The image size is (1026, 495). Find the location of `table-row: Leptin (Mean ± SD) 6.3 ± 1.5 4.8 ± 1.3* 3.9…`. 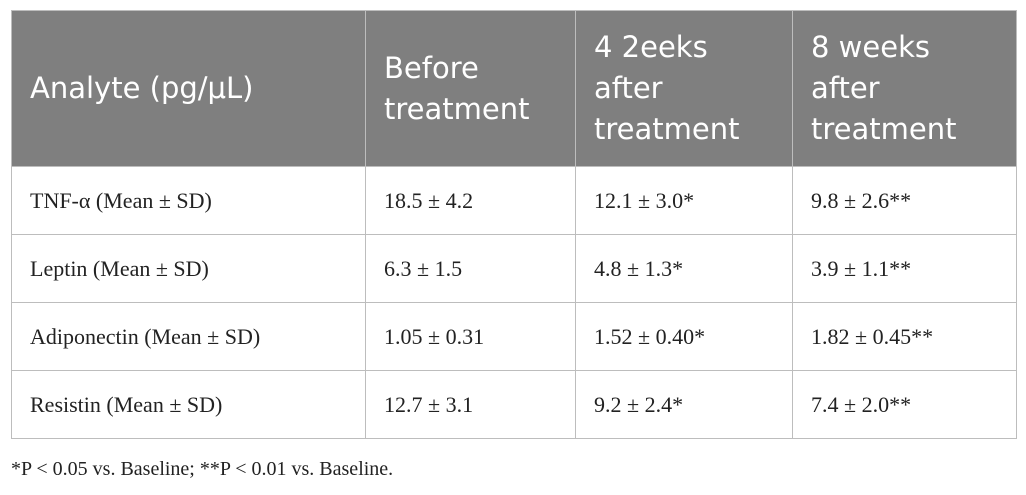

table-row: Leptin (Mean ± SD) 6.3 ± 1.5 4.8 ± 1.3* 3.9… is located at coordinates (514, 268).